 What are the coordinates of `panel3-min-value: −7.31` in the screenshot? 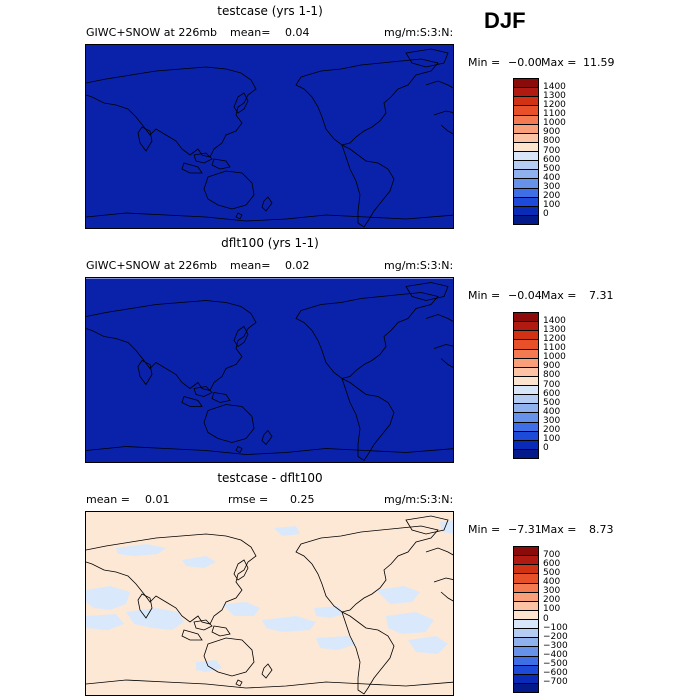 It's located at (525, 529).